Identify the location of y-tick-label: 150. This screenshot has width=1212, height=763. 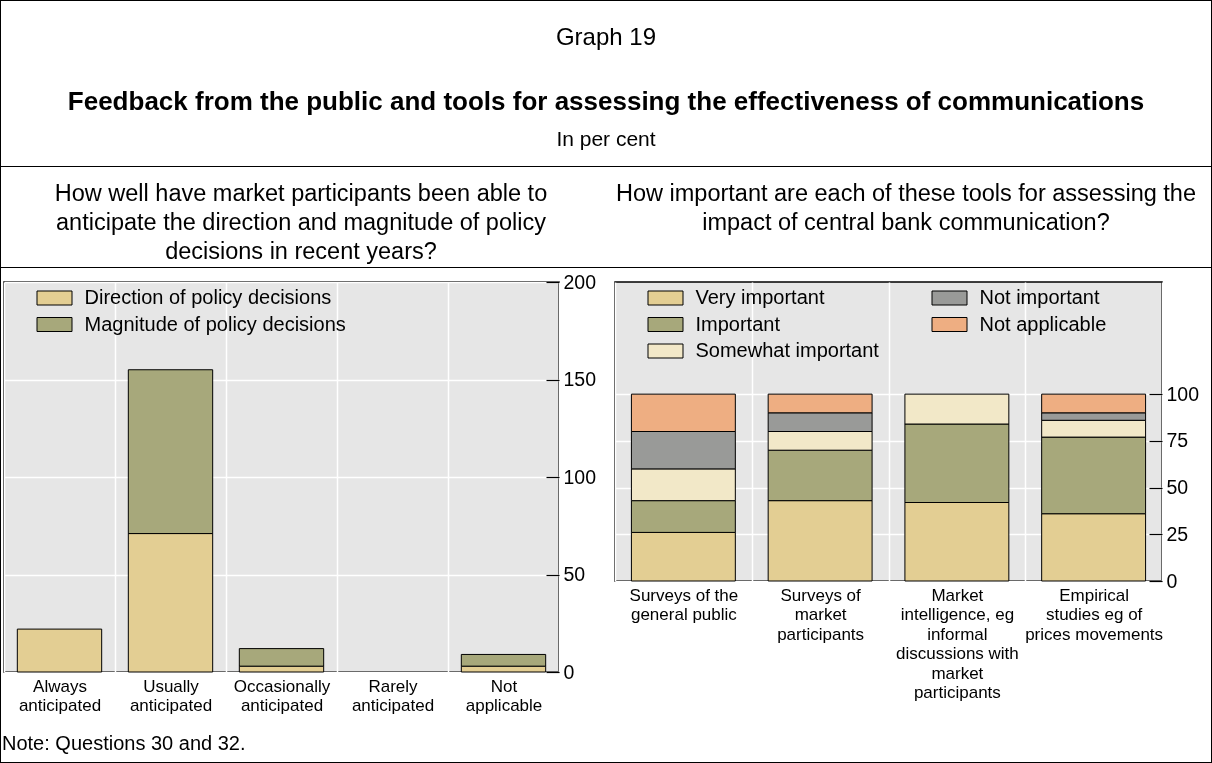
(580, 379).